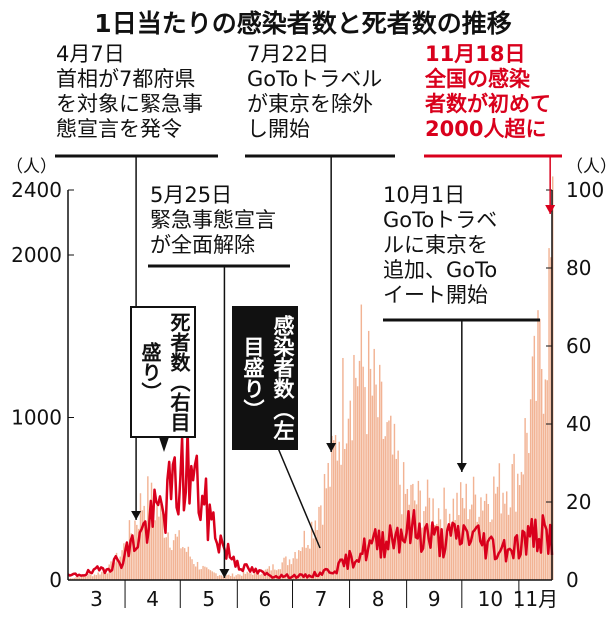 This screenshot has width=606, height=624. Describe the element at coordinates (213, 220) in the screenshot. I see `annotation-may25-line1: 緊急事態宣言` at that location.